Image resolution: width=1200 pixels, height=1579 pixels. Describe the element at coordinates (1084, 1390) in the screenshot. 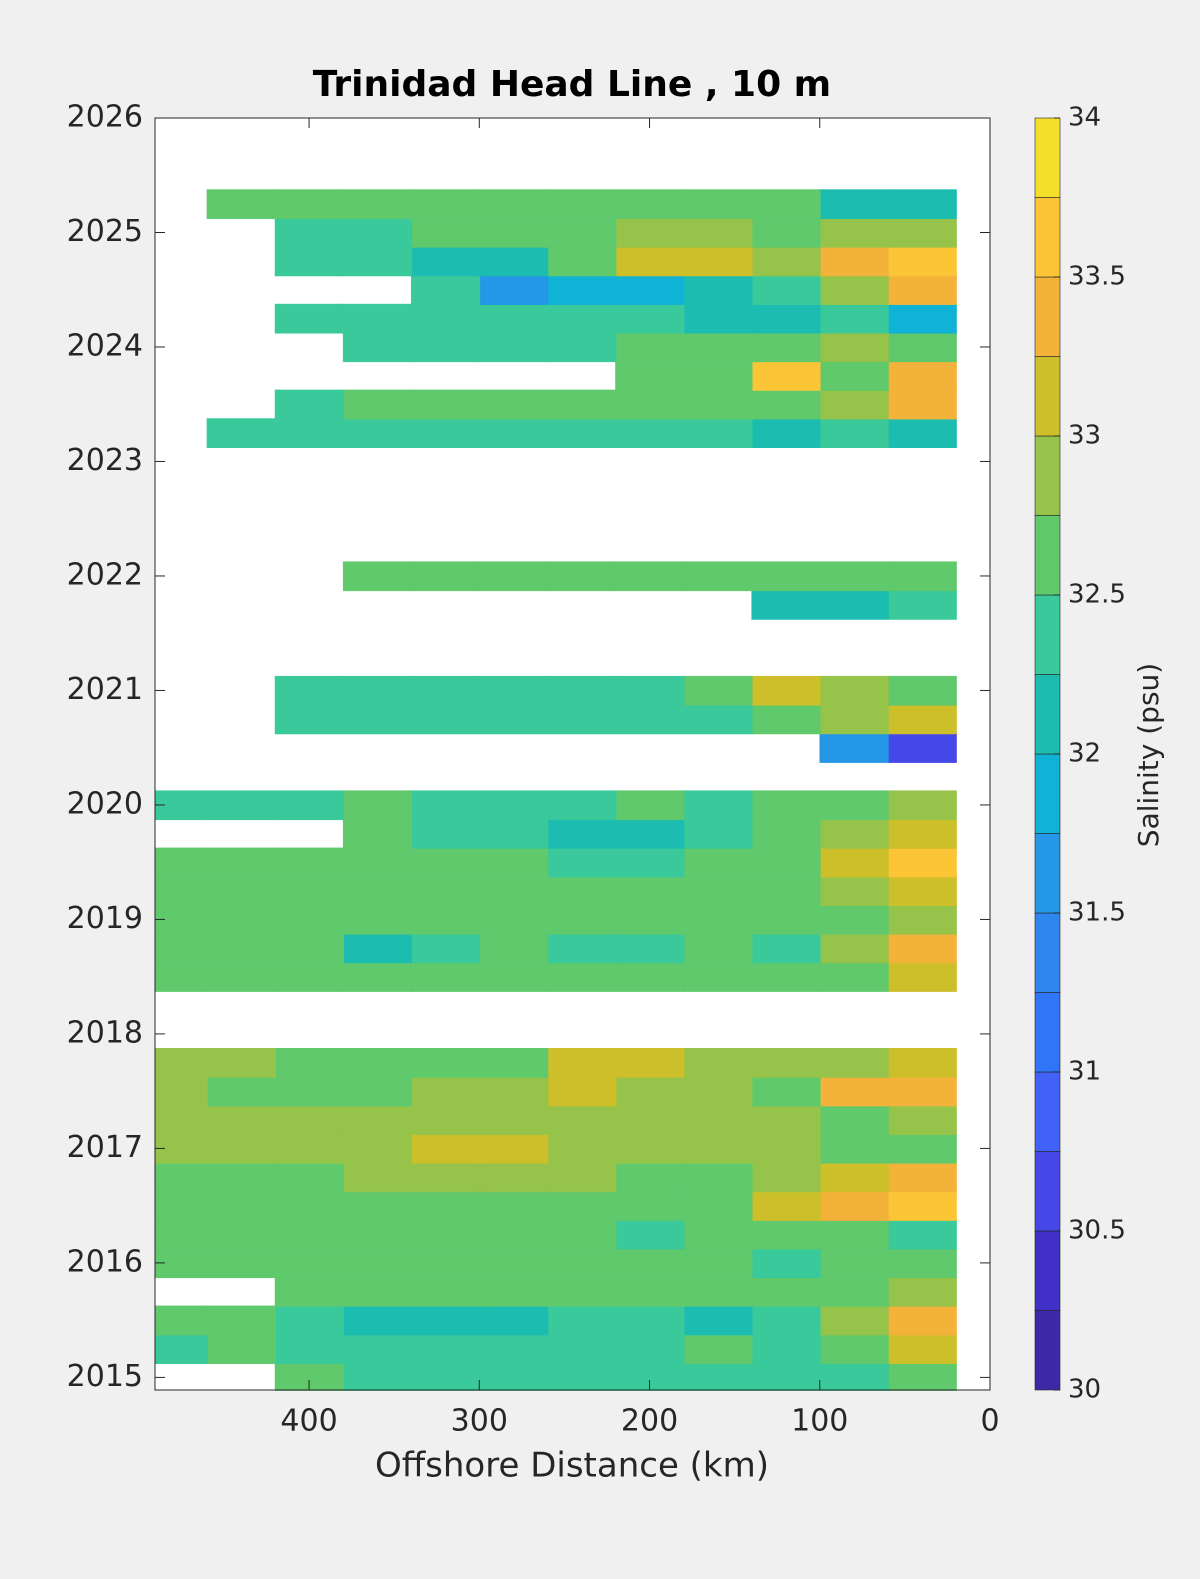

I see `colorbar-tick-label: 30` at that location.